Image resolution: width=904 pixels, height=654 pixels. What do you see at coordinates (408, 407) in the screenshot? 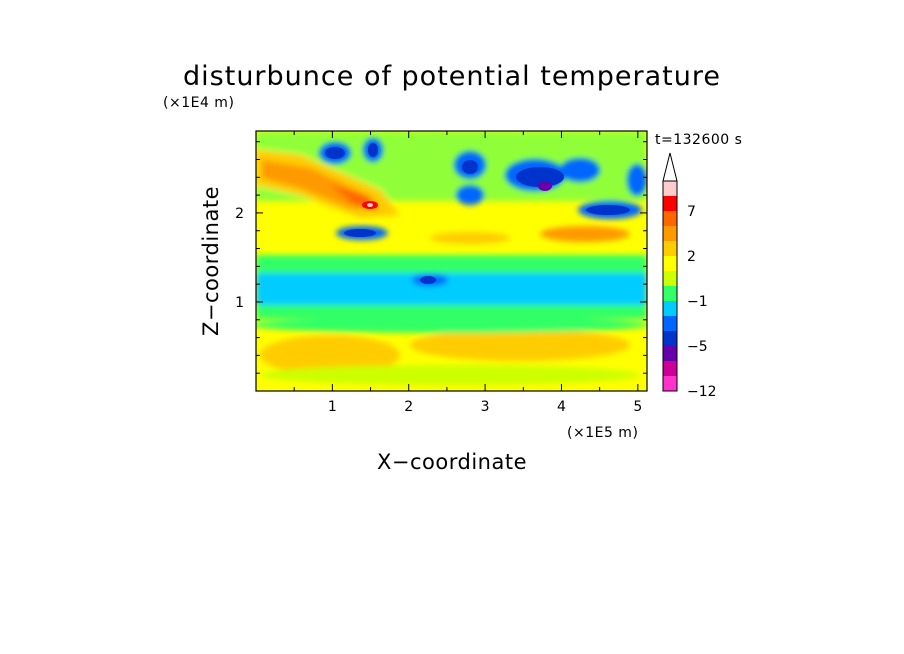
I see `x-tick-label: 2` at bounding box center [408, 407].